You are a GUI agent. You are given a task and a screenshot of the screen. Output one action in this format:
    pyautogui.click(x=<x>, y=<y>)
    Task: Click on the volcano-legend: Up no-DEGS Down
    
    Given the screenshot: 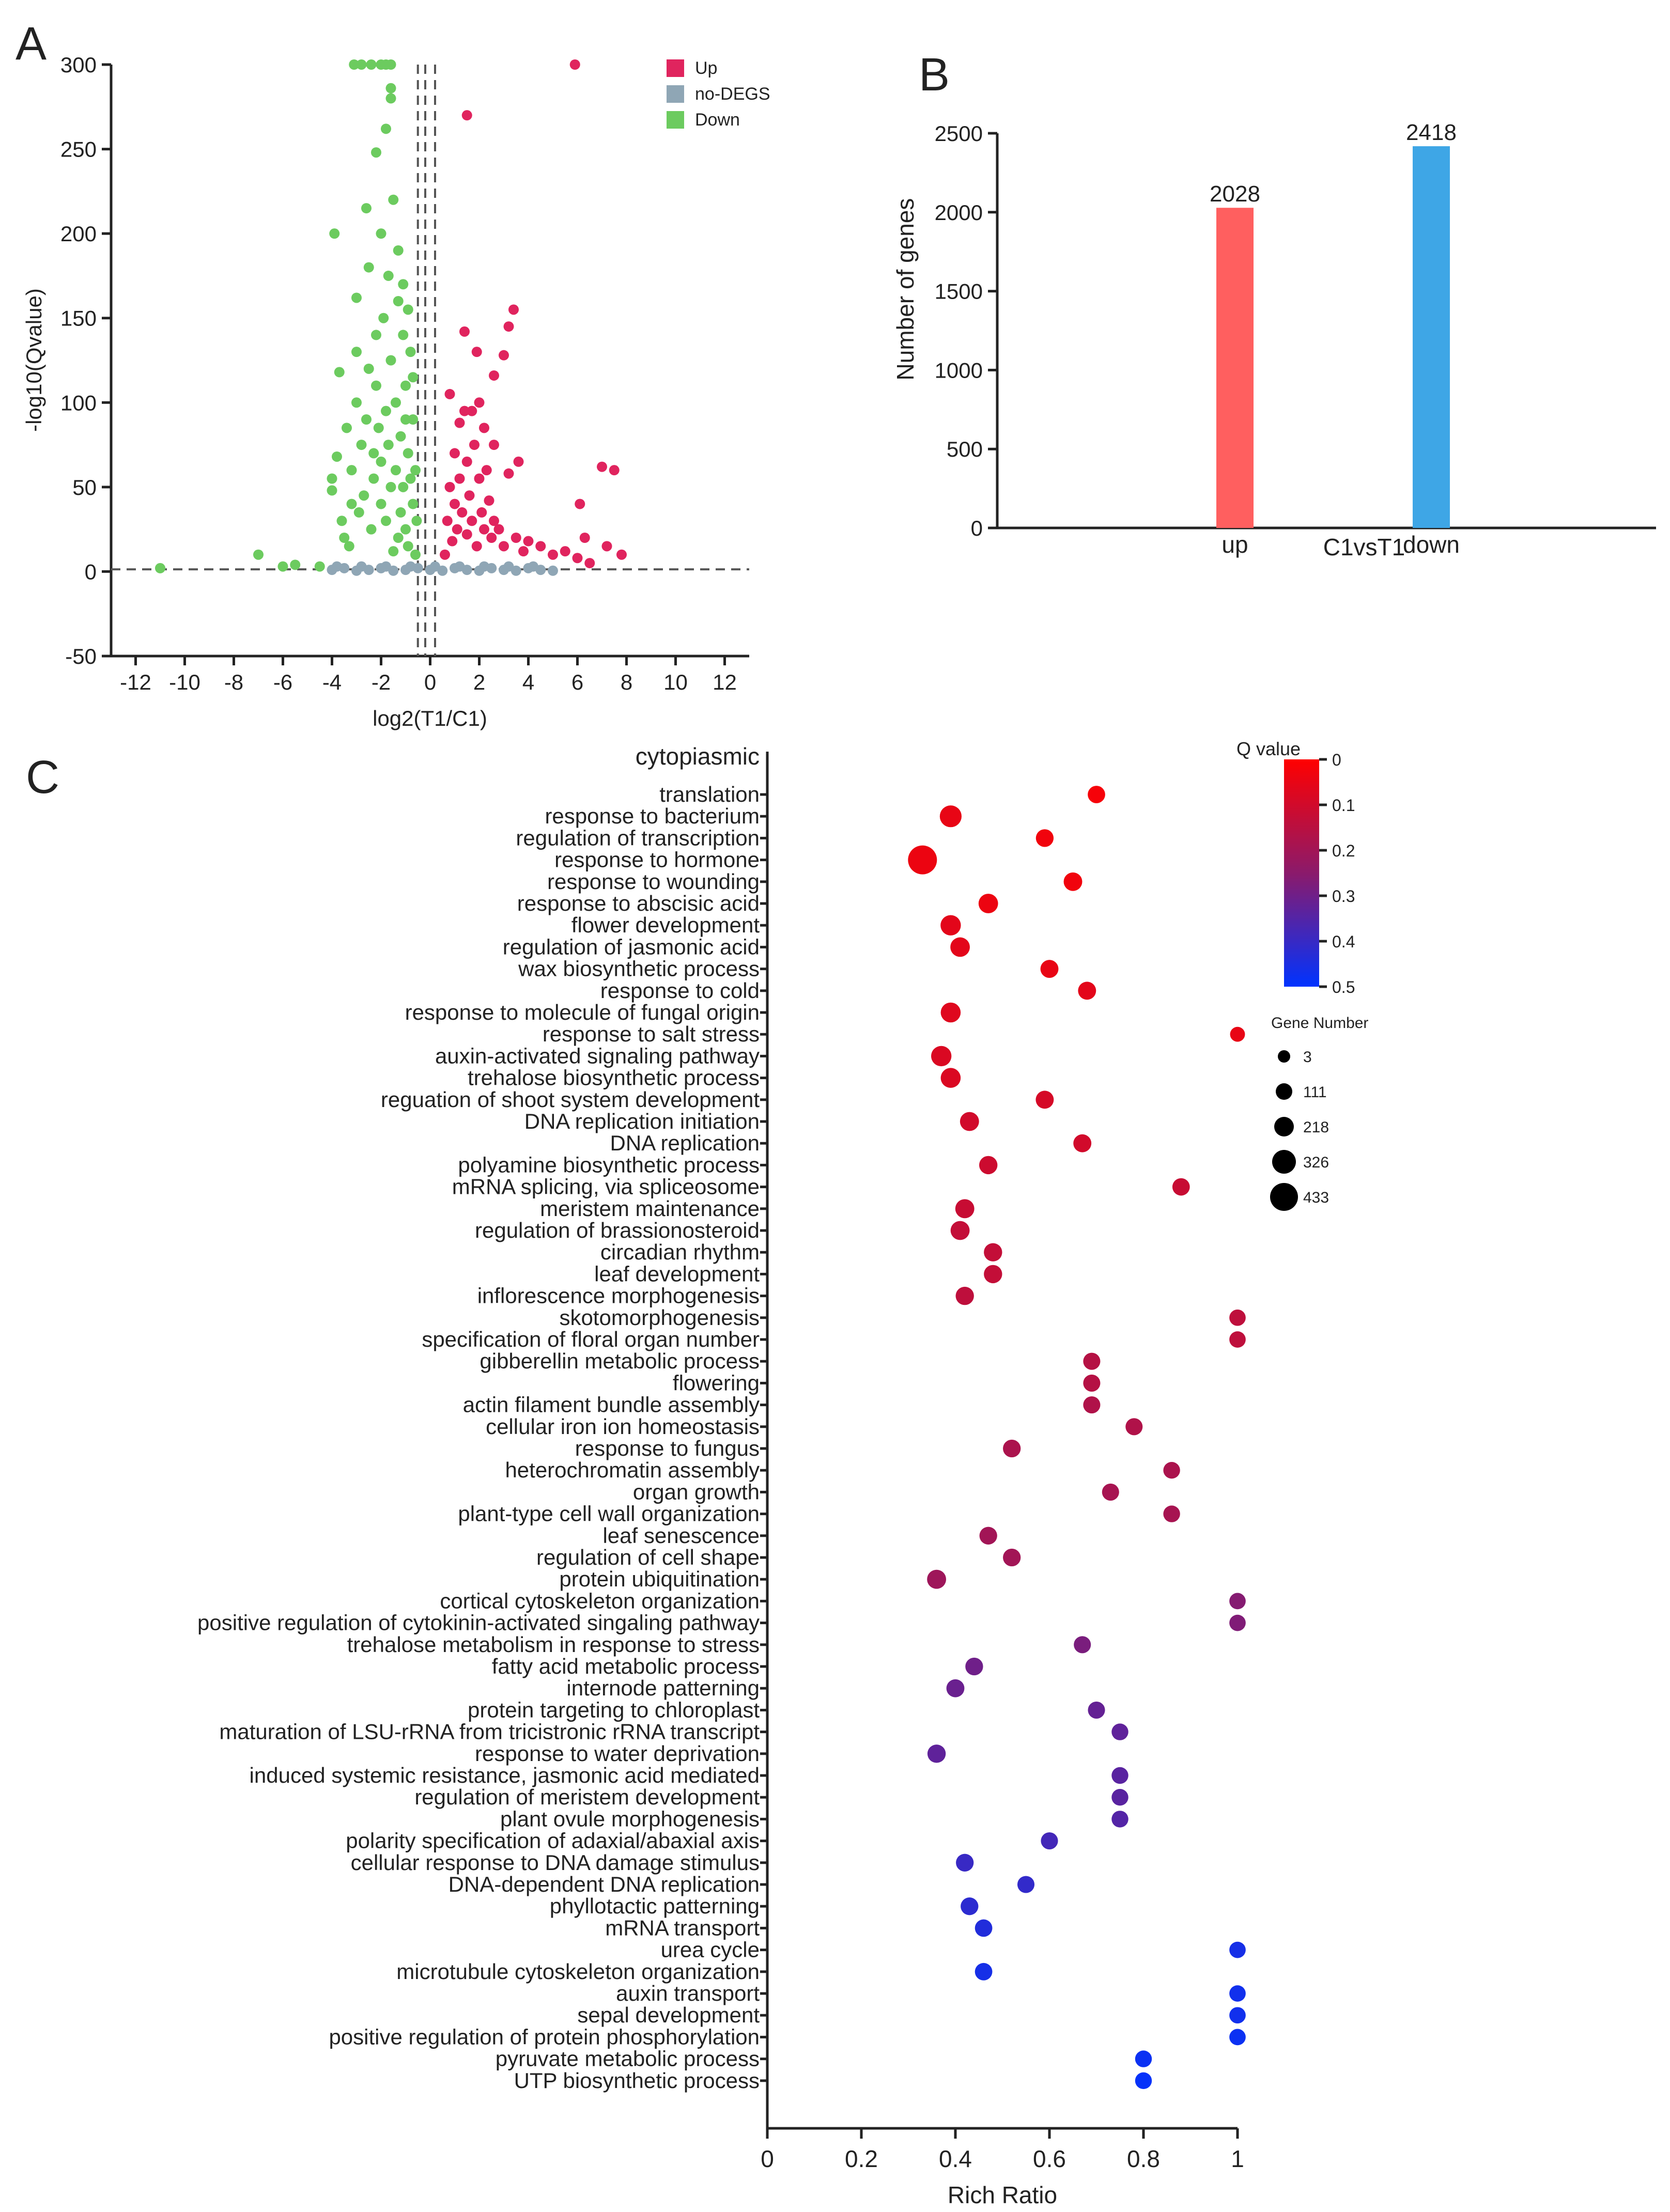 What is the action you would take?
    pyautogui.click(x=718, y=94)
    